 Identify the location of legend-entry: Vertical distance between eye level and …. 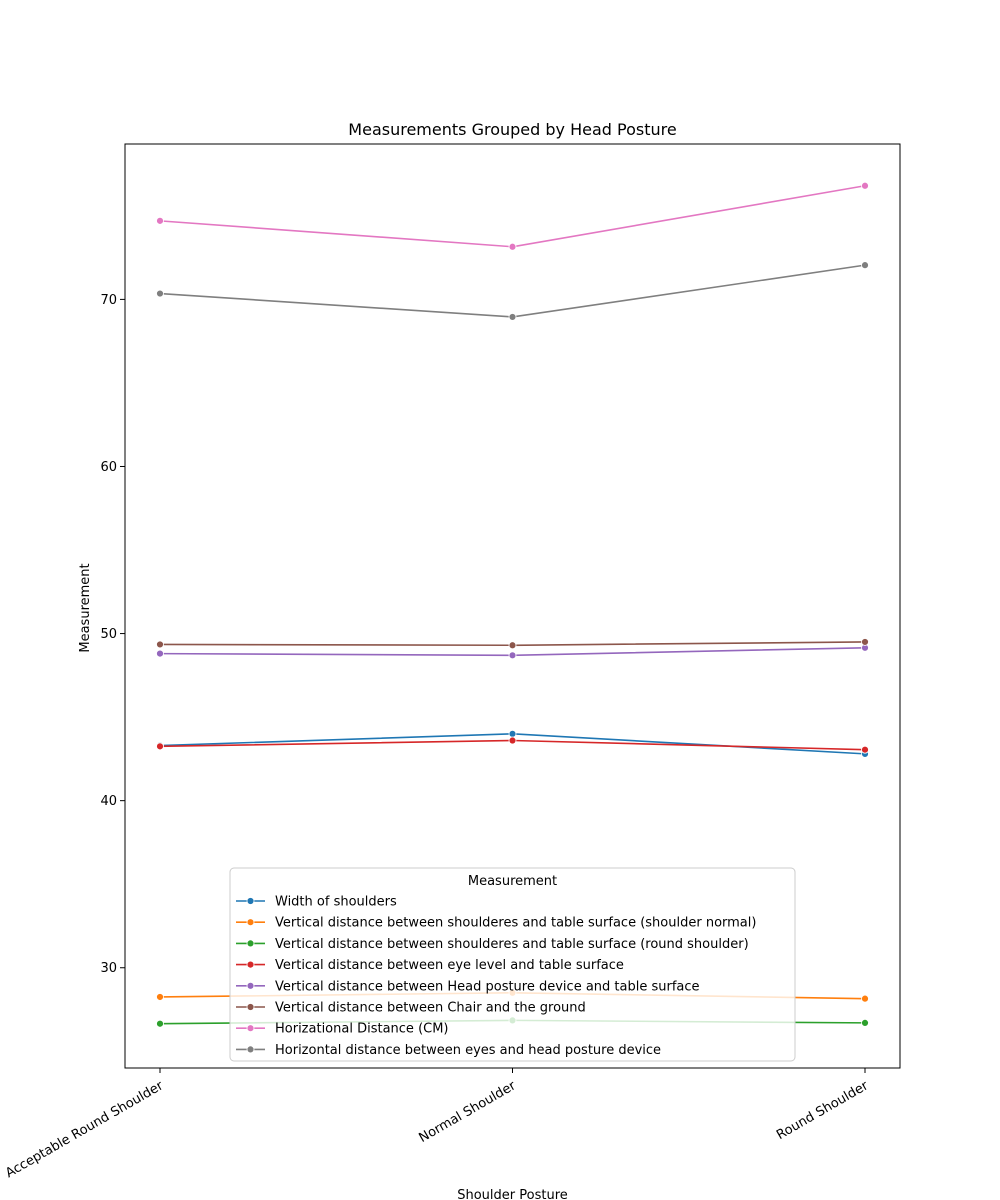
(430, 965).